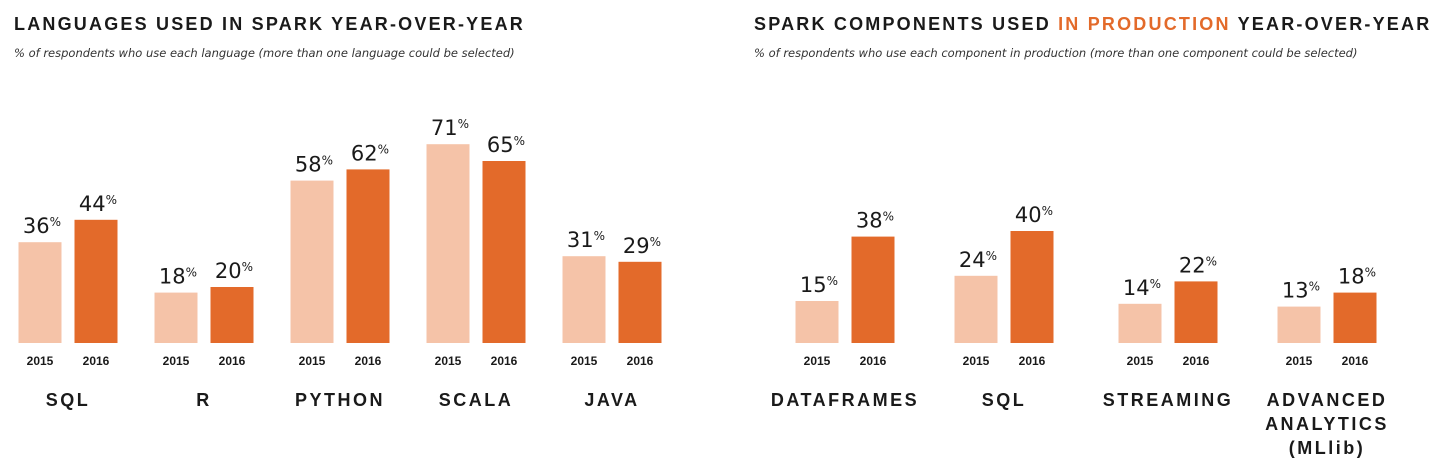 This screenshot has width=1440, height=469. Describe the element at coordinates (978, 260) in the screenshot. I see `value-label-sql-2015: 24%` at that location.